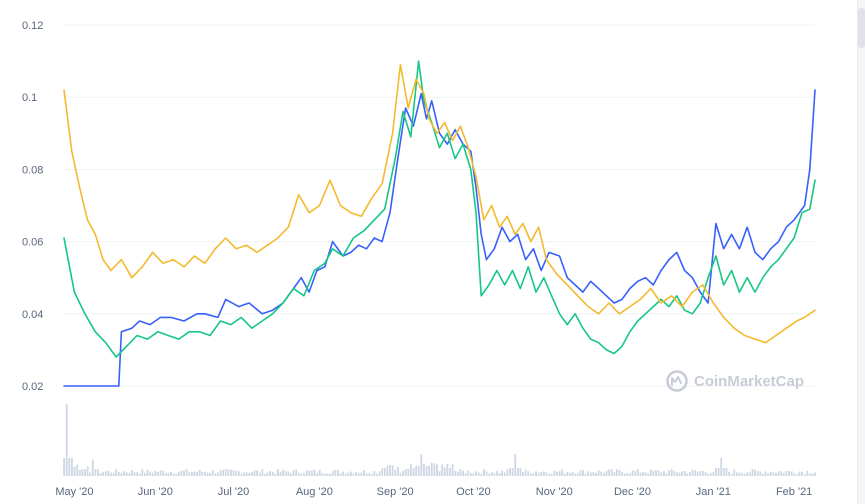 This screenshot has height=504, width=865. I want to click on scrollbar-track, so click(861, 252).